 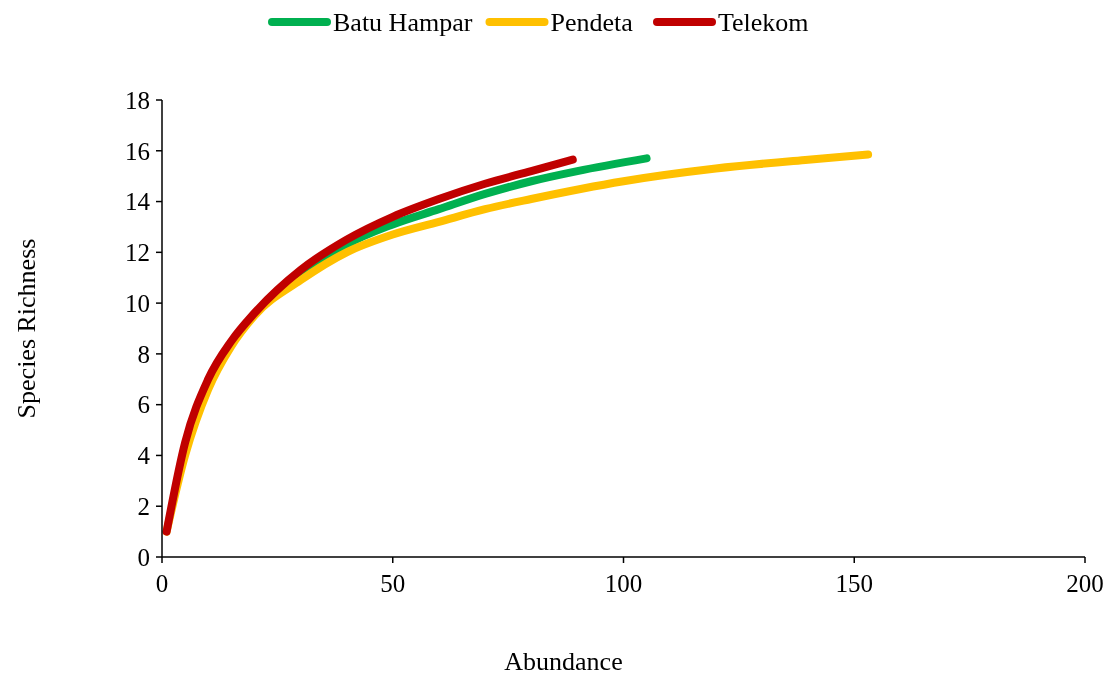 What do you see at coordinates (26, 328) in the screenshot?
I see `y-axis-title: Species Richness` at bounding box center [26, 328].